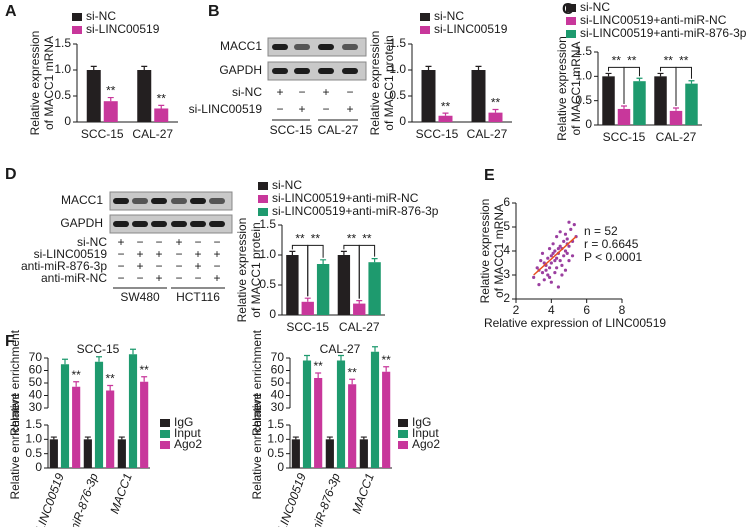 The width and height of the screenshot is (752, 527). What do you see at coordinates (256, 269) in the screenshot?
I see `y-axis-label: of MACC1 protein` at bounding box center [256, 269].